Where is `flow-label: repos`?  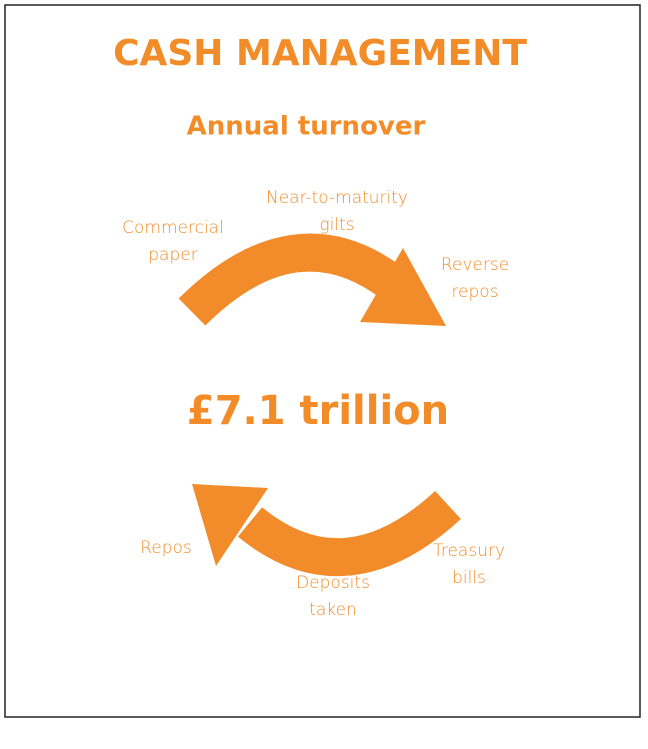
flow-label: repos is located at coordinates (474, 292).